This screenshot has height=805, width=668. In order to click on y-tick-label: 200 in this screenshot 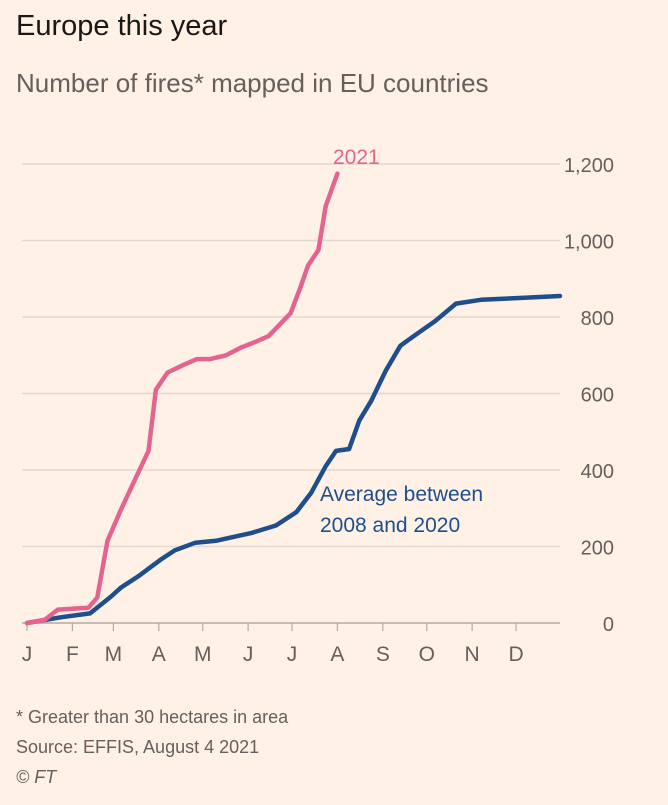, I will do `click(597, 549)`.